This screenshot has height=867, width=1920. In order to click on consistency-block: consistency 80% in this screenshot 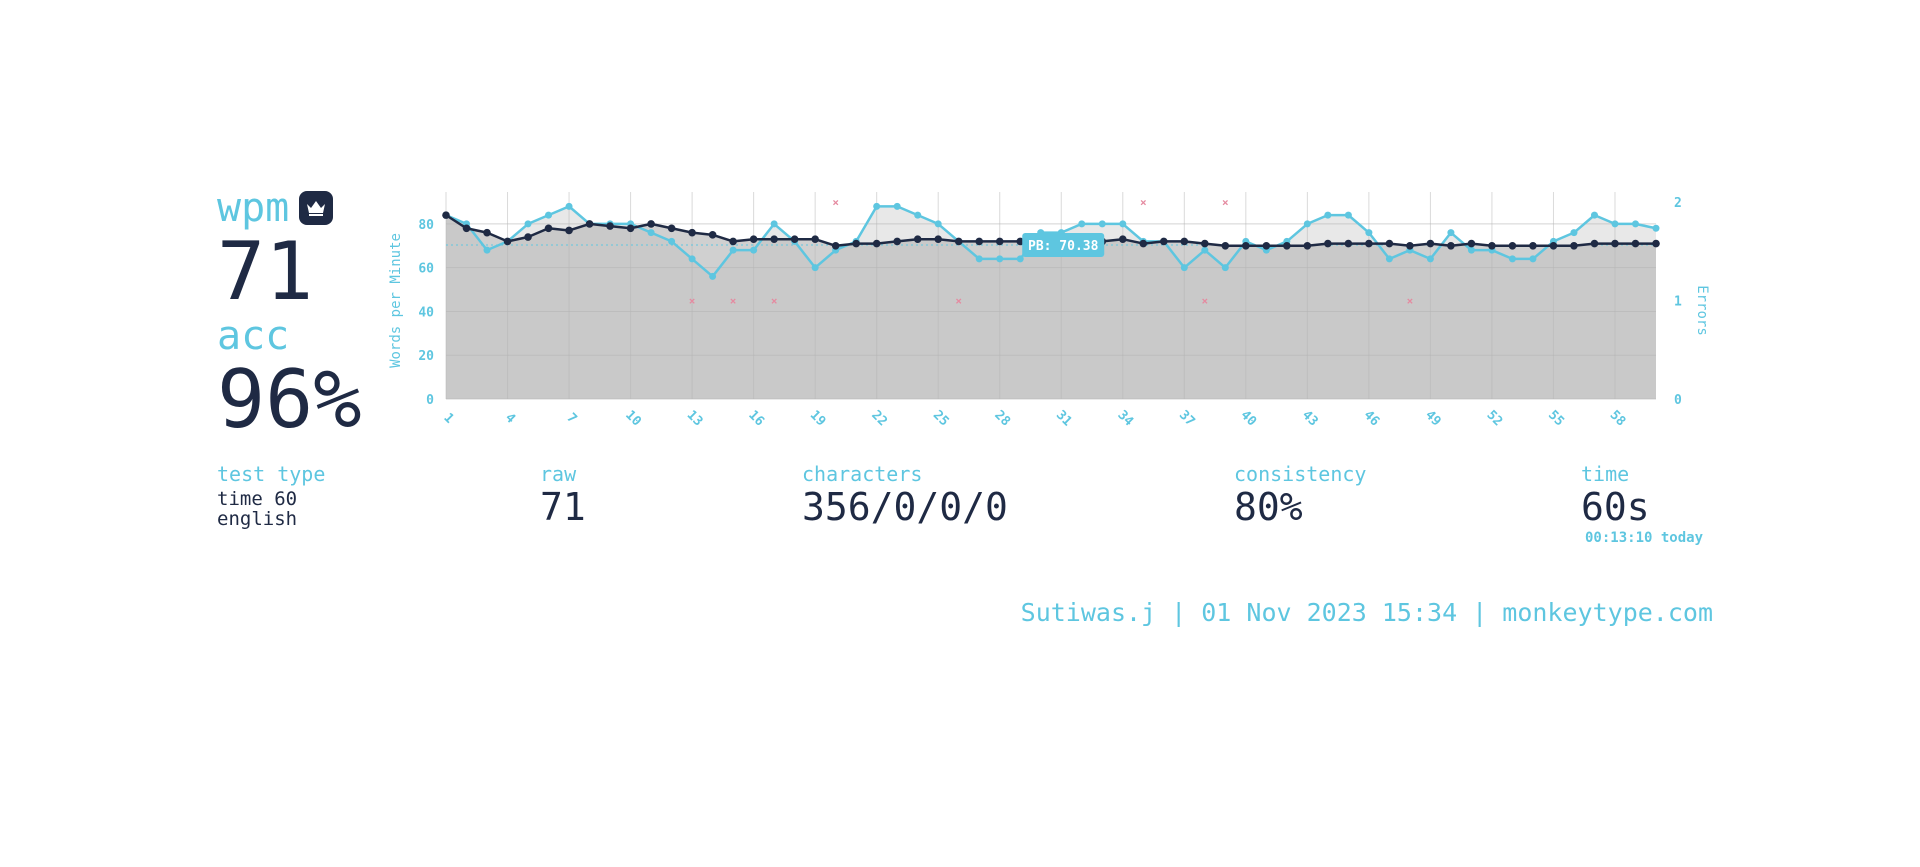, I will do `click(1300, 496)`.